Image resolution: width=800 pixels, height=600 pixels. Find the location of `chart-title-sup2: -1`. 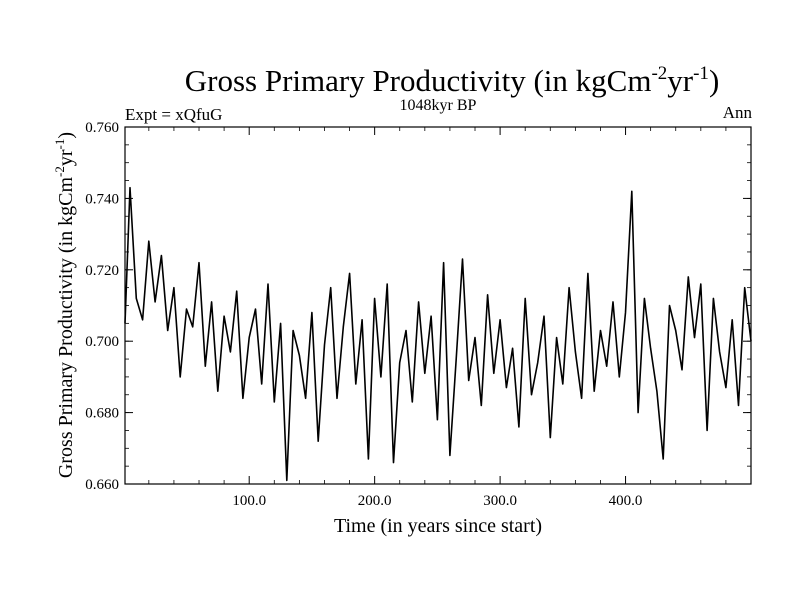

chart-title-sup2: -1 is located at coordinates (701, 73).